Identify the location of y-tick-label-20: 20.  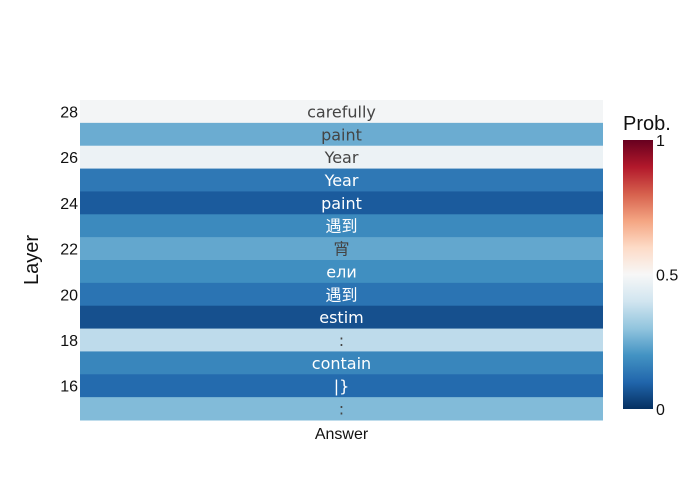
(69, 295).